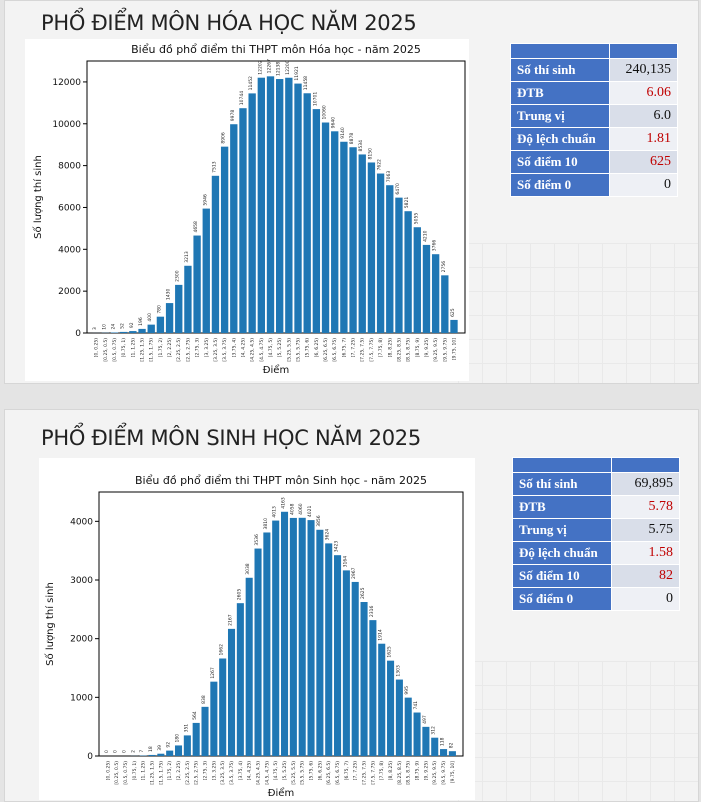 The height and width of the screenshot is (802, 701). What do you see at coordinates (280, 347) in the screenshot?
I see `x-tick-label: [5, 5.25)` at bounding box center [280, 347].